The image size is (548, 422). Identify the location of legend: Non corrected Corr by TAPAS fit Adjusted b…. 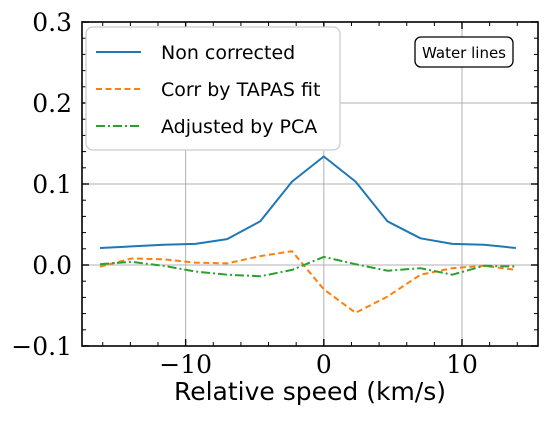
(213, 88).